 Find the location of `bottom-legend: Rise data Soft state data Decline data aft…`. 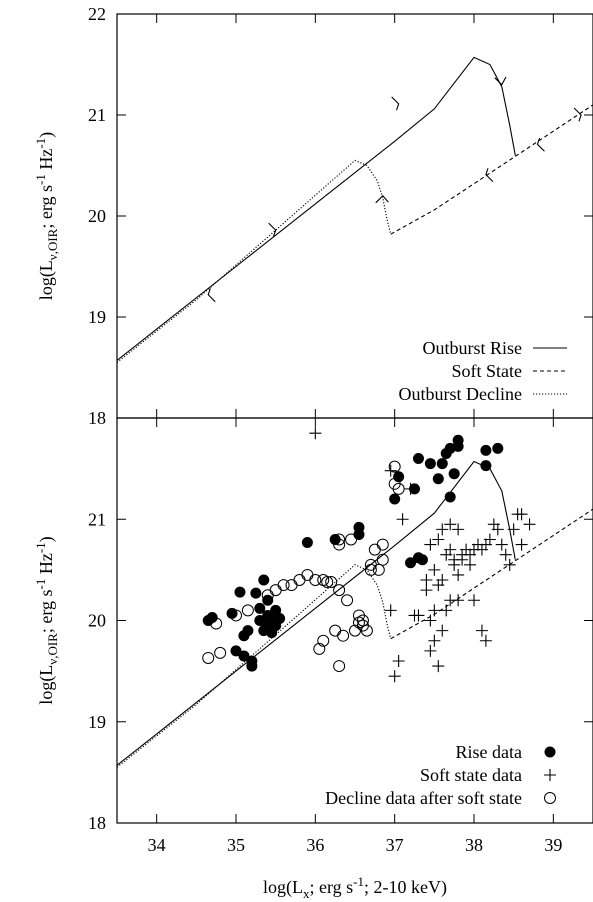

bottom-legend: Rise data Soft state data Decline data aft… is located at coordinates (440, 775).